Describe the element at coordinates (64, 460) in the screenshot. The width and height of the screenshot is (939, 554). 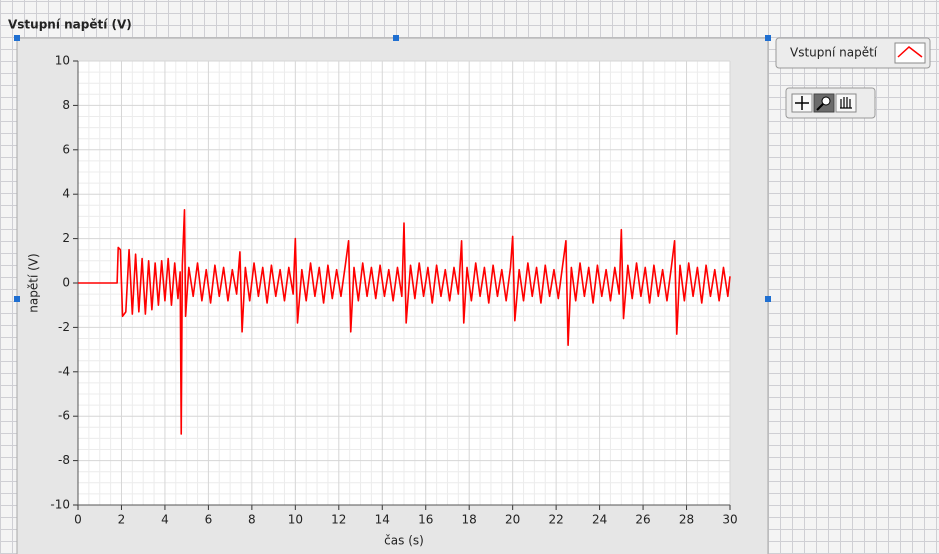
I see `y-tick-label: -8` at that location.